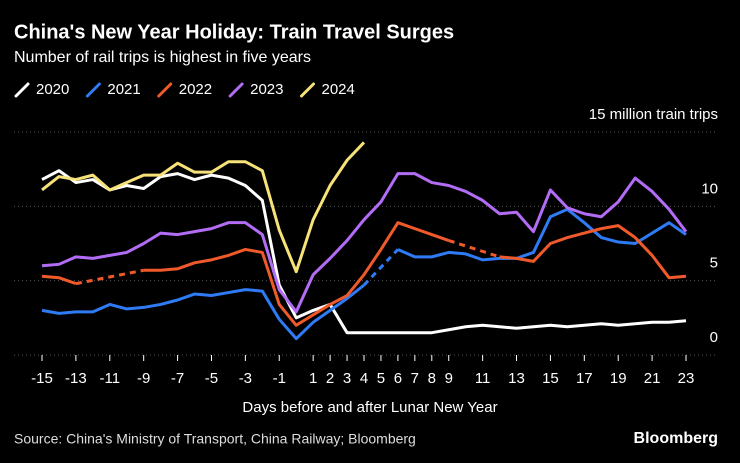 The width and height of the screenshot is (740, 463). I want to click on y-tick-label: 5, so click(714, 263).